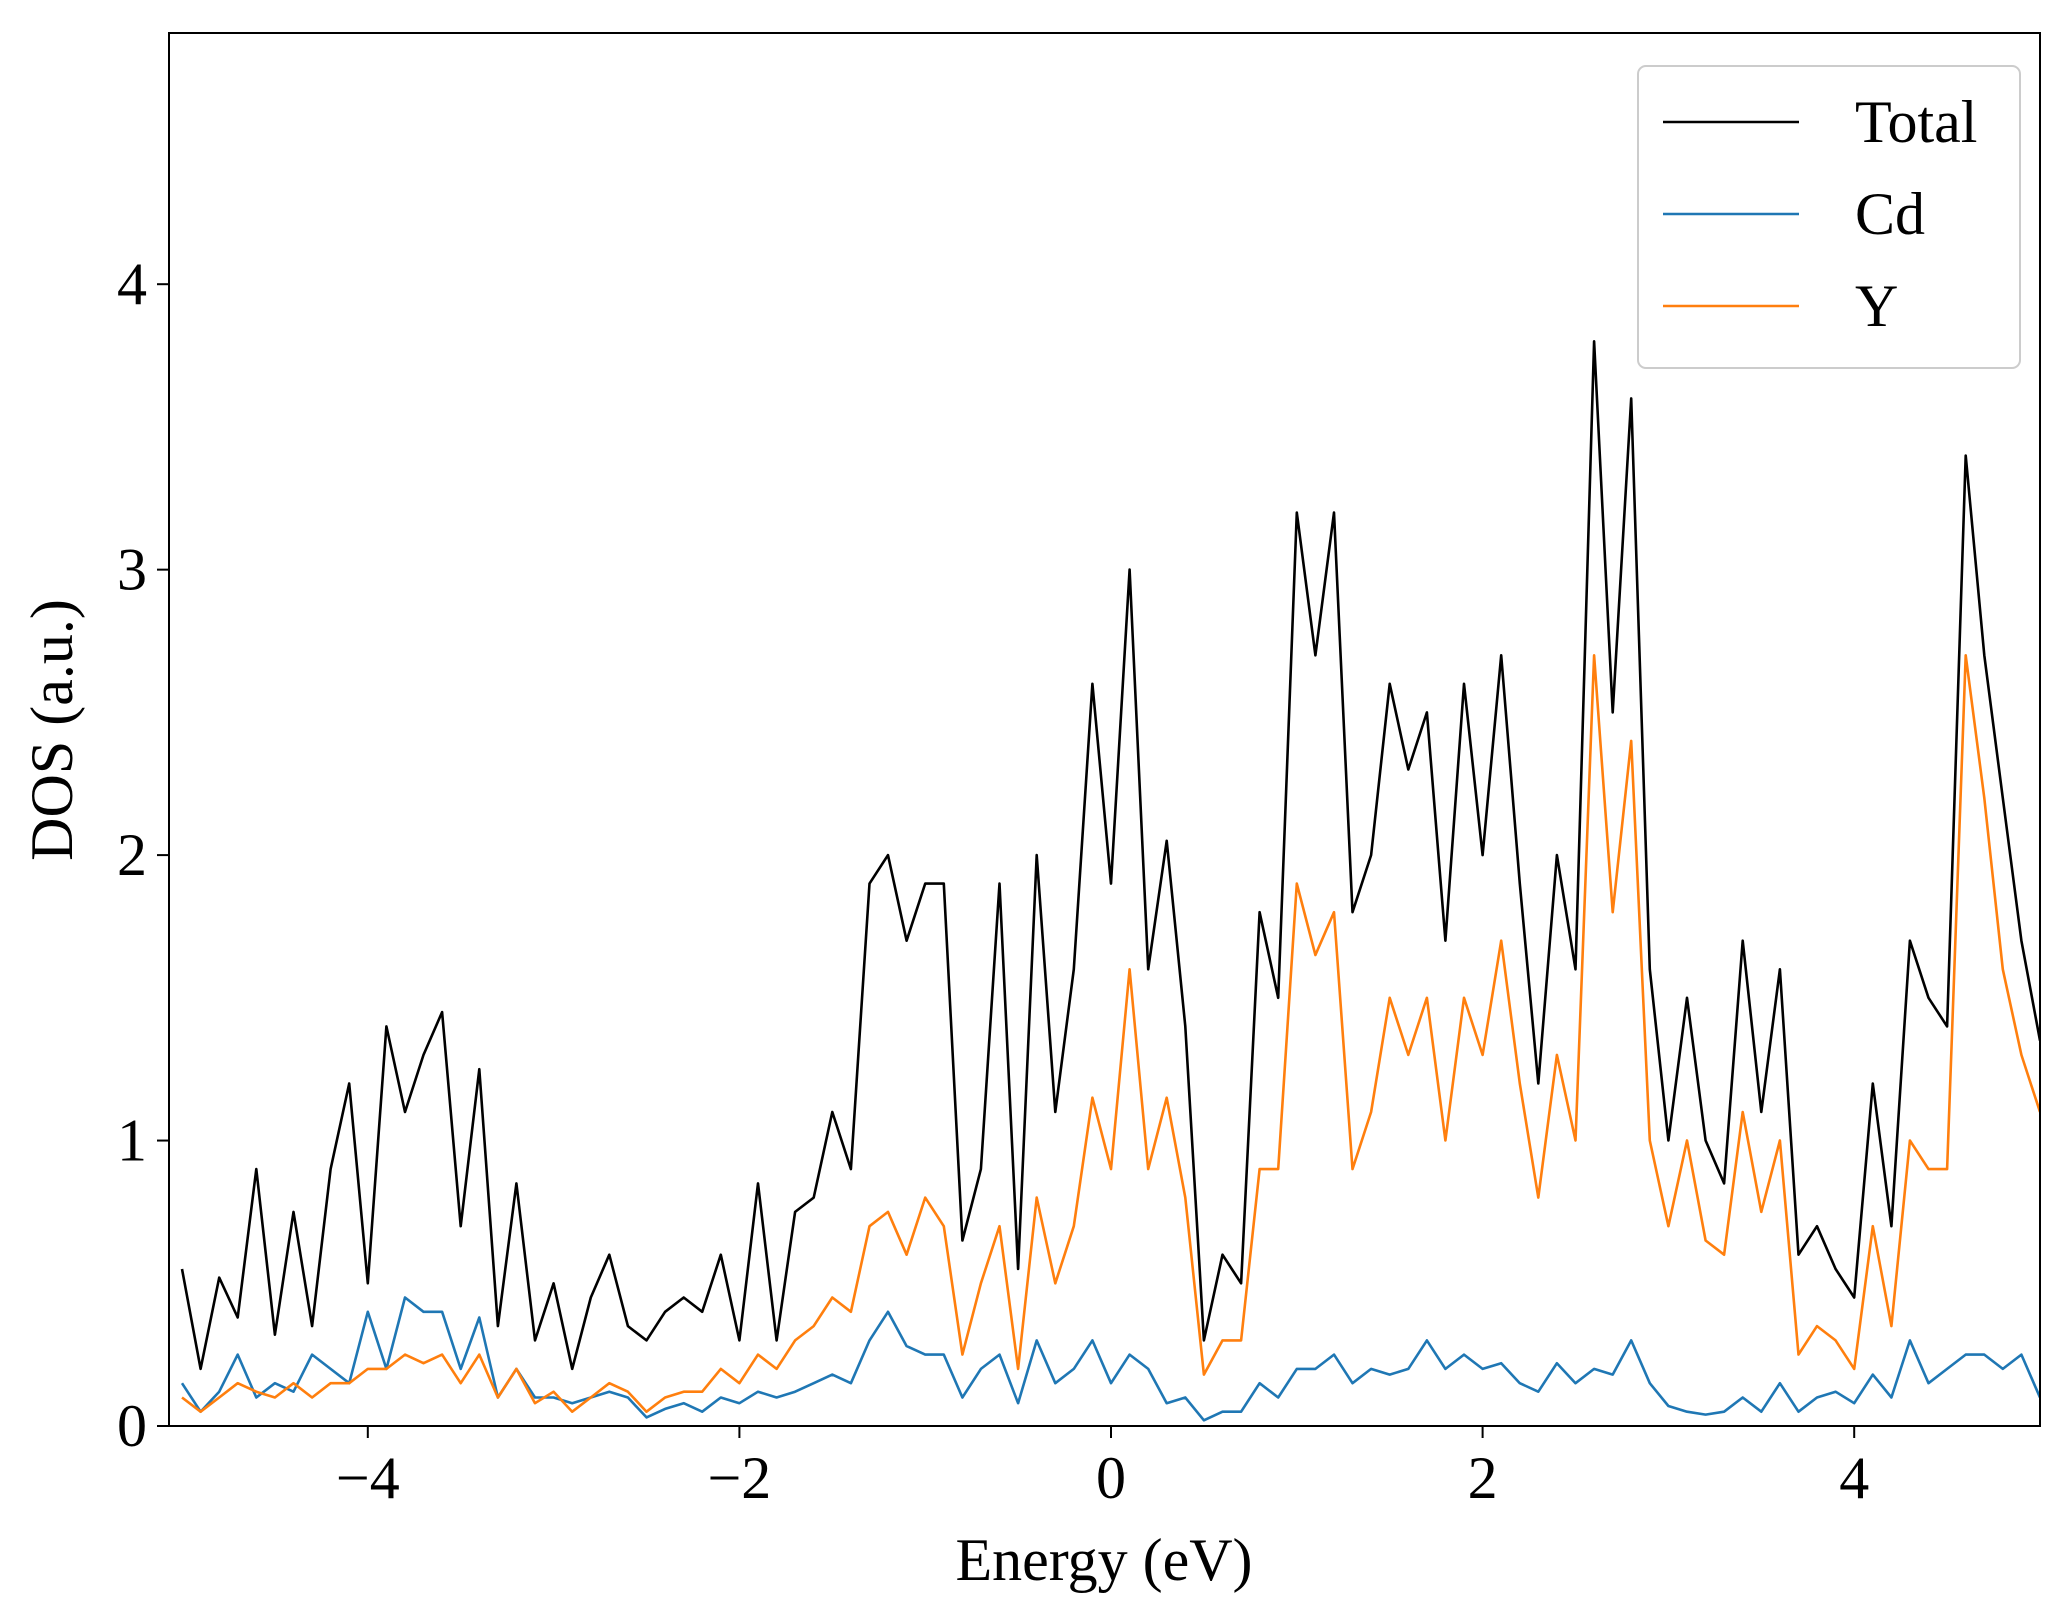 The width and height of the screenshot is (2063, 1617). I want to click on x-tick-label: −4, so click(368, 1478).